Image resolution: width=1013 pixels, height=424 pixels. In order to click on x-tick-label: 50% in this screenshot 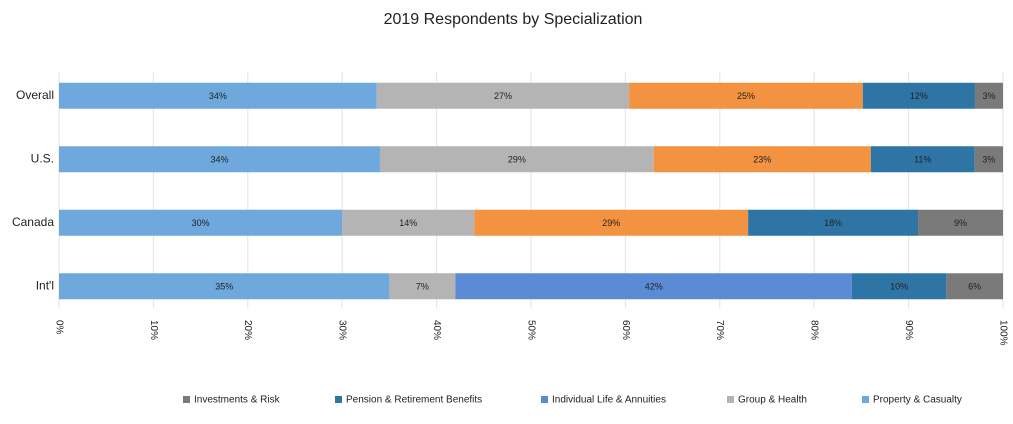, I will do `click(530, 330)`.